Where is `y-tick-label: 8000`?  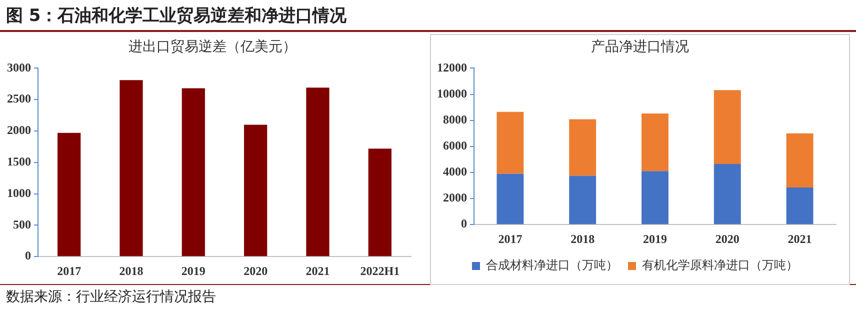
y-tick-label: 8000 is located at coordinates (455, 119).